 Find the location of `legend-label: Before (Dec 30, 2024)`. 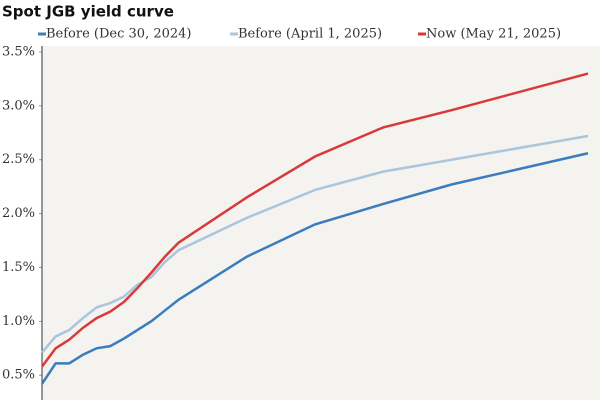

legend-label: Before (Dec 30, 2024) is located at coordinates (119, 34).